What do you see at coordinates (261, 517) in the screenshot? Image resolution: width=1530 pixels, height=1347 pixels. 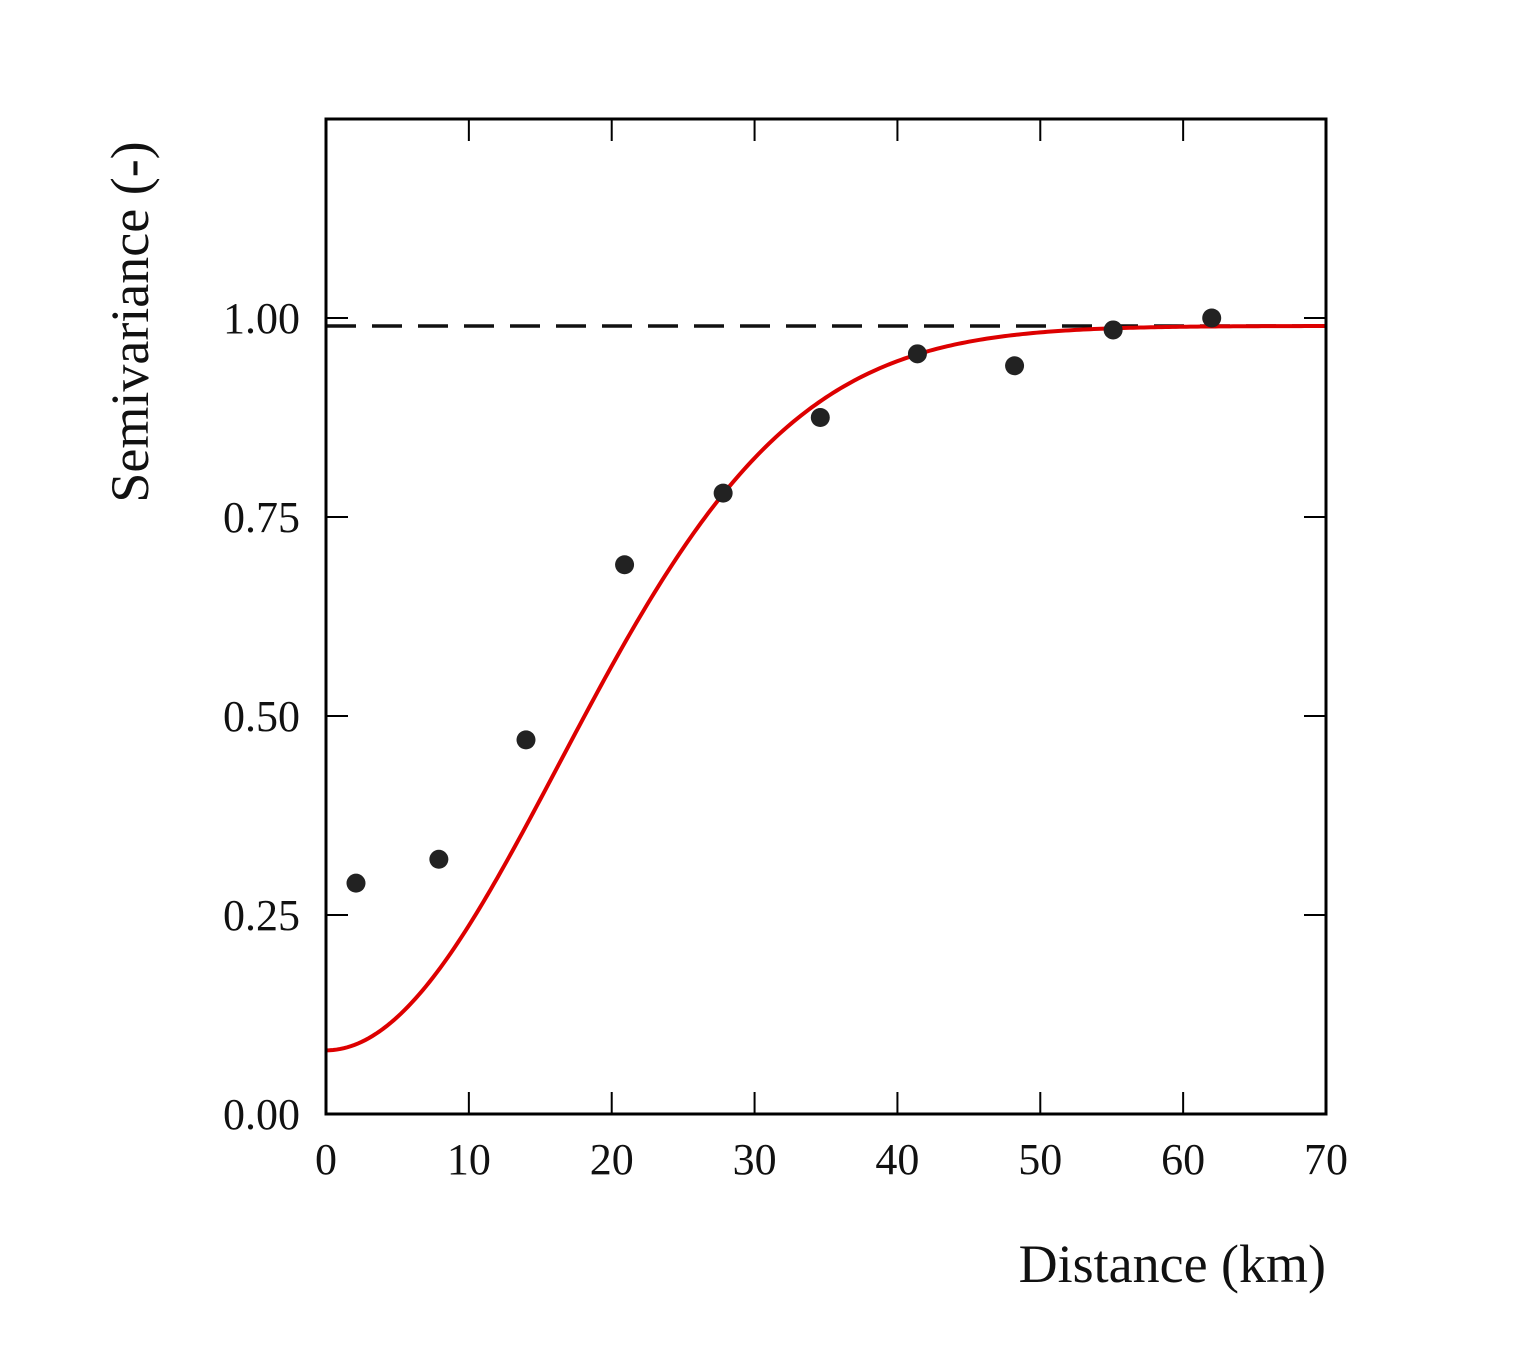 I see `y-tick-label: 0.75` at bounding box center [261, 517].